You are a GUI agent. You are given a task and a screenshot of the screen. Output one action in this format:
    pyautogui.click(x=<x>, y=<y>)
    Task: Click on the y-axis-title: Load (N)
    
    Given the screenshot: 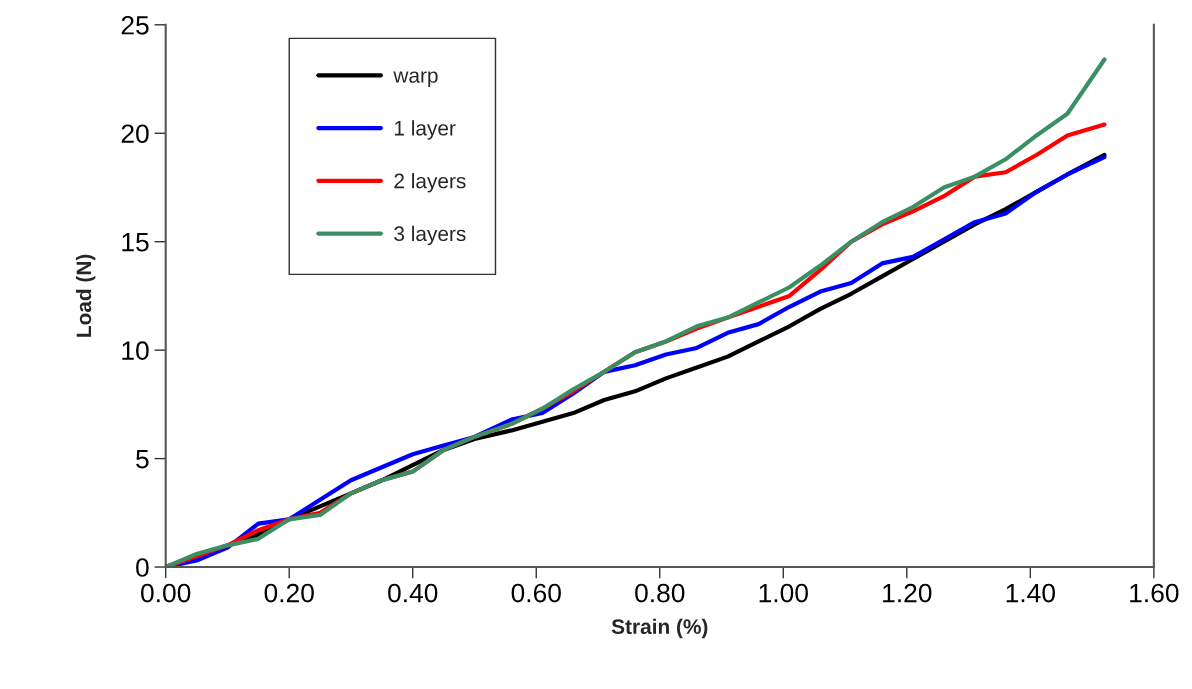 What is the action you would take?
    pyautogui.click(x=85, y=295)
    